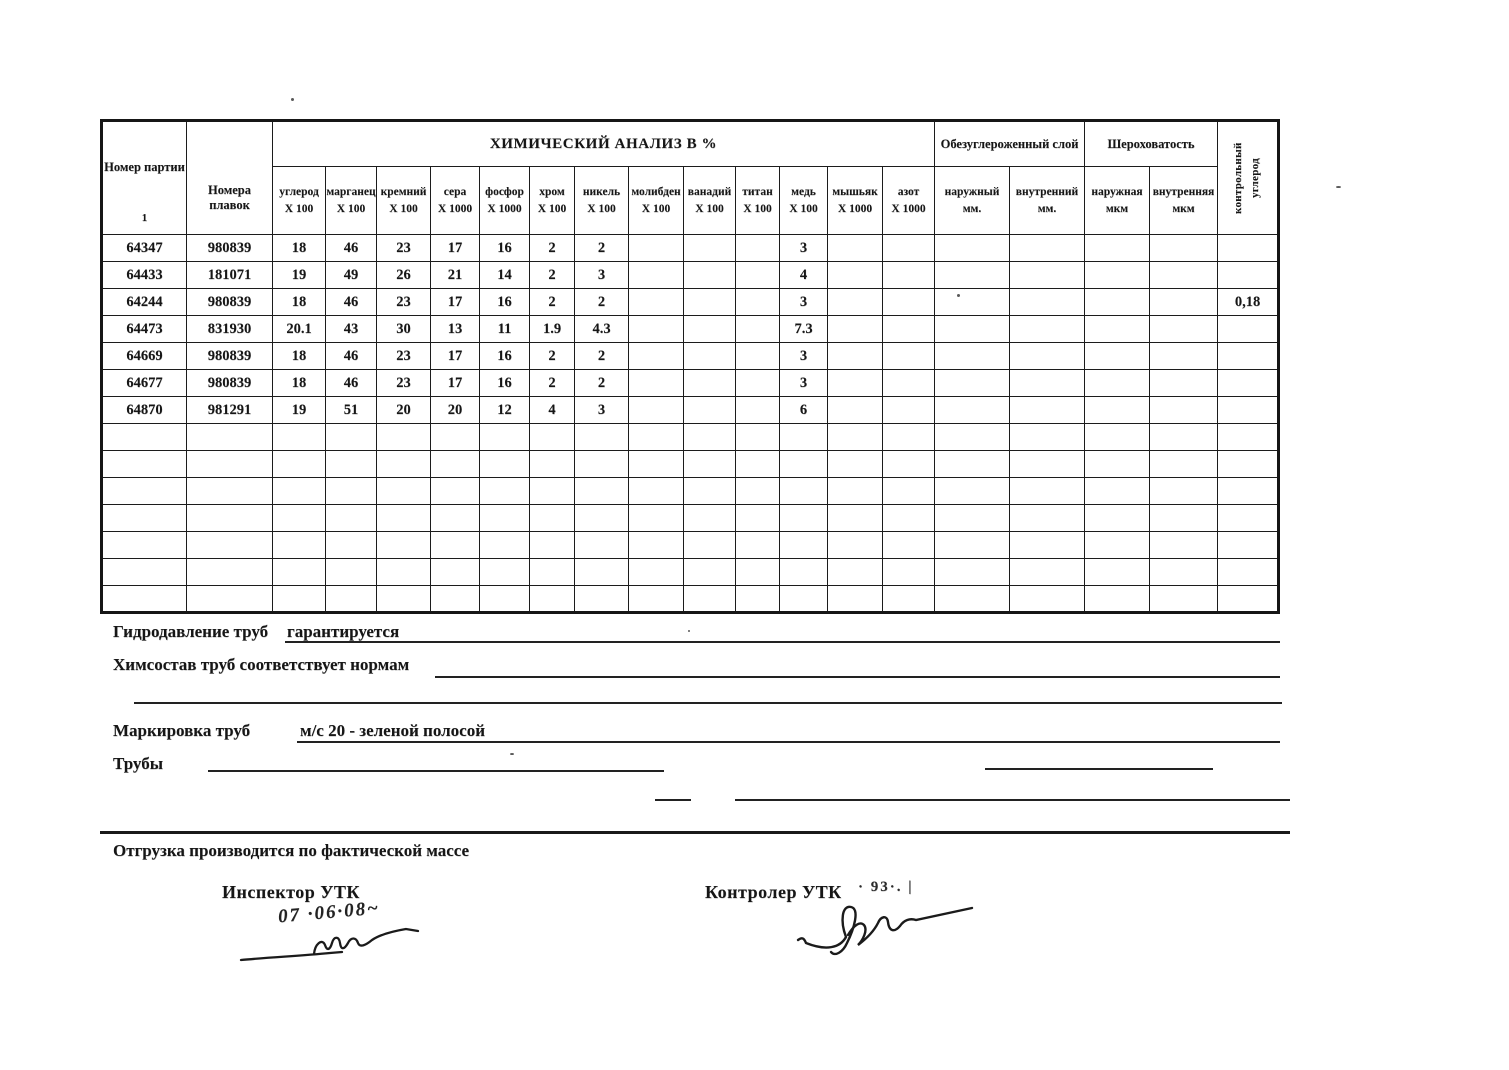  I want to click on controller-label: Контролер УТК, so click(773, 892).